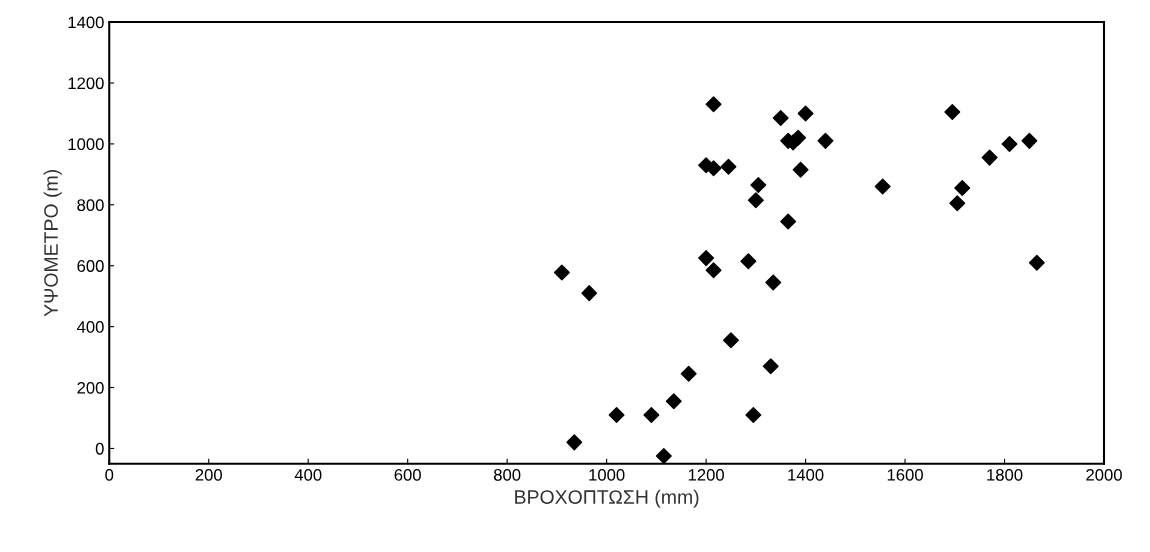 Image resolution: width=1150 pixels, height=552 pixels. What do you see at coordinates (52, 243) in the screenshot?
I see `y-axis-title: ΥΨΟΜΕΤΡΟ (m)` at bounding box center [52, 243].